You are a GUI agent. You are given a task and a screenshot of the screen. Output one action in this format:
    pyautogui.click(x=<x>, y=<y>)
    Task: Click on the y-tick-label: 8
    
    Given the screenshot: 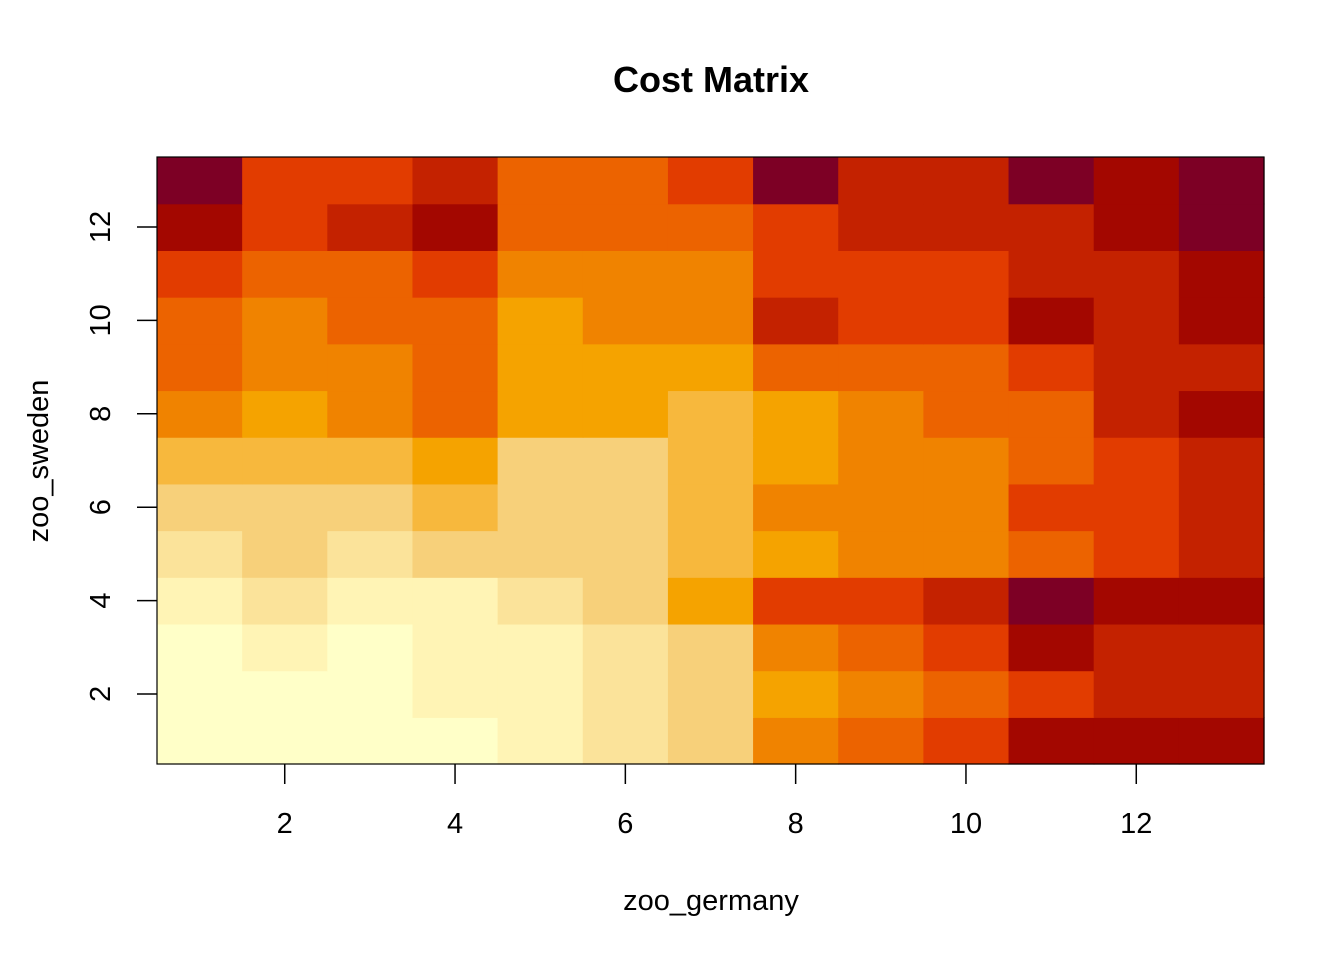 What is the action you would take?
    pyautogui.click(x=101, y=414)
    